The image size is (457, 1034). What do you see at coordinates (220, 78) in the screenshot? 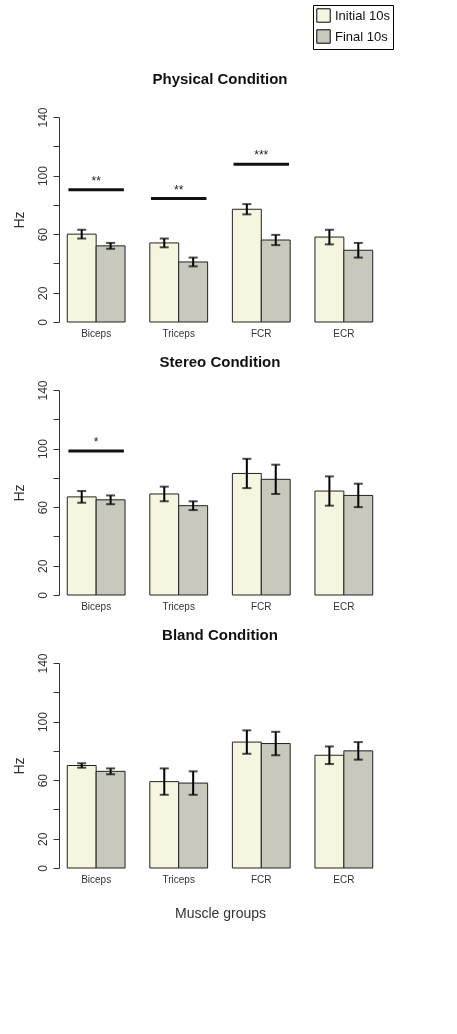
I see `chart-title: Physical Condition` at bounding box center [220, 78].